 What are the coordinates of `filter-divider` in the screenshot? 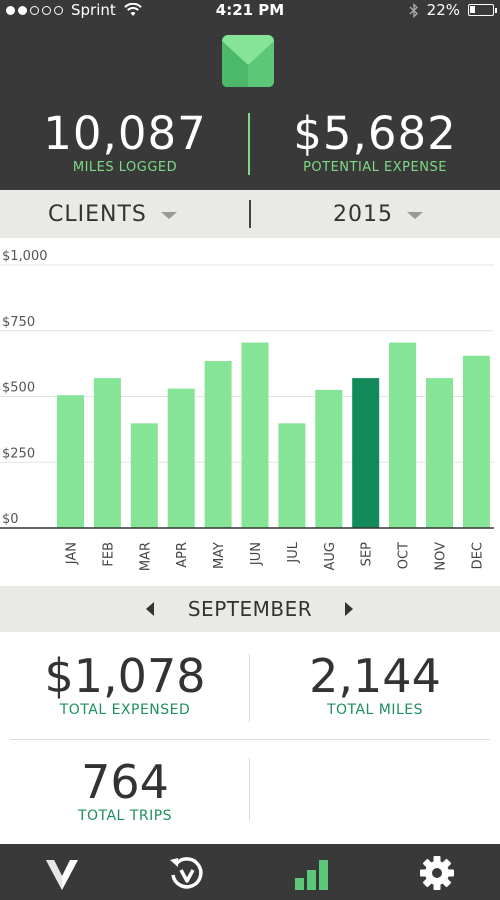 It's located at (250, 214).